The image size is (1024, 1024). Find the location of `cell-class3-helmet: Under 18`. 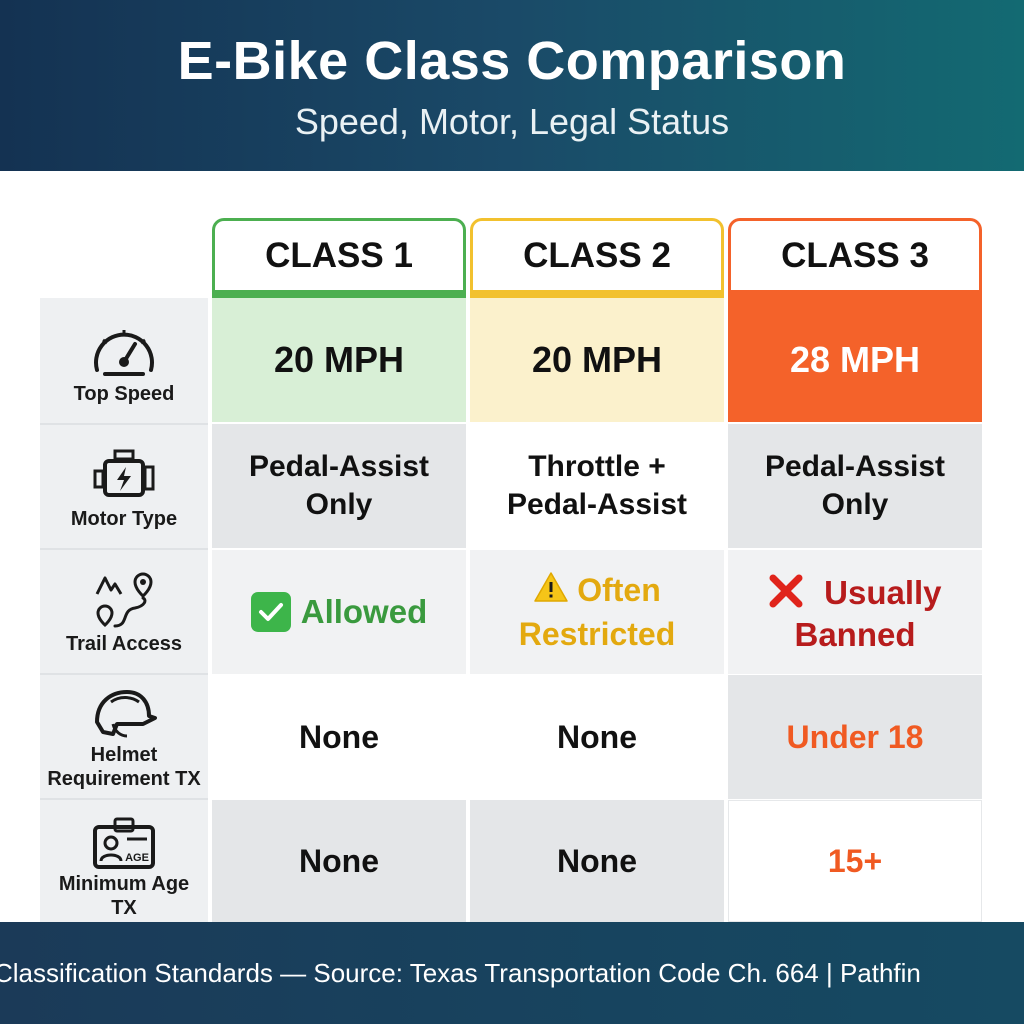

cell-class3-helmet: Under 18 is located at coordinates (855, 737).